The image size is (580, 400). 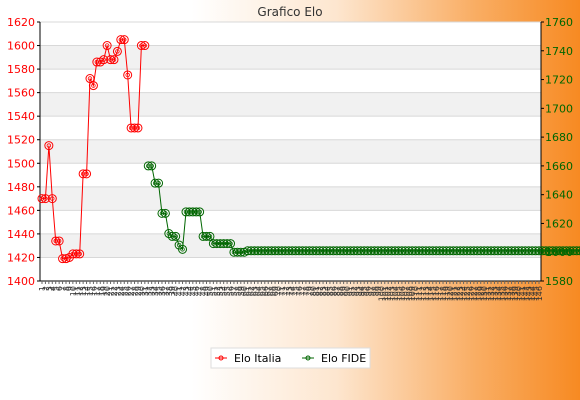 I want to click on x-axis-tick-label: 37, so click(x=165, y=291).